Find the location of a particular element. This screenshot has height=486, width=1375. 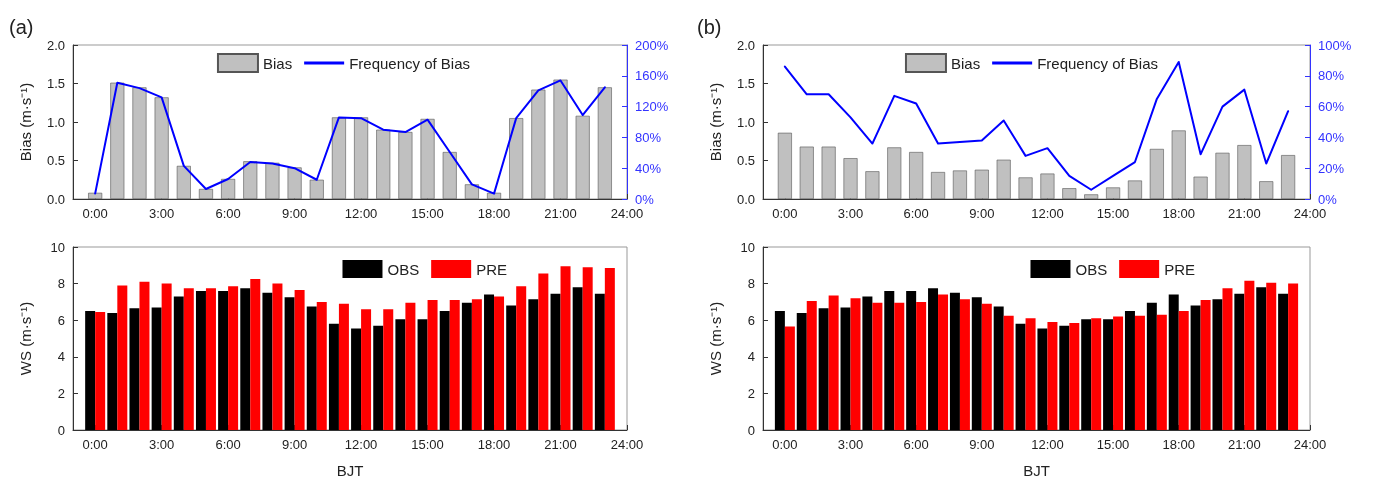

y2-tick-label: 0% is located at coordinates (645, 199).